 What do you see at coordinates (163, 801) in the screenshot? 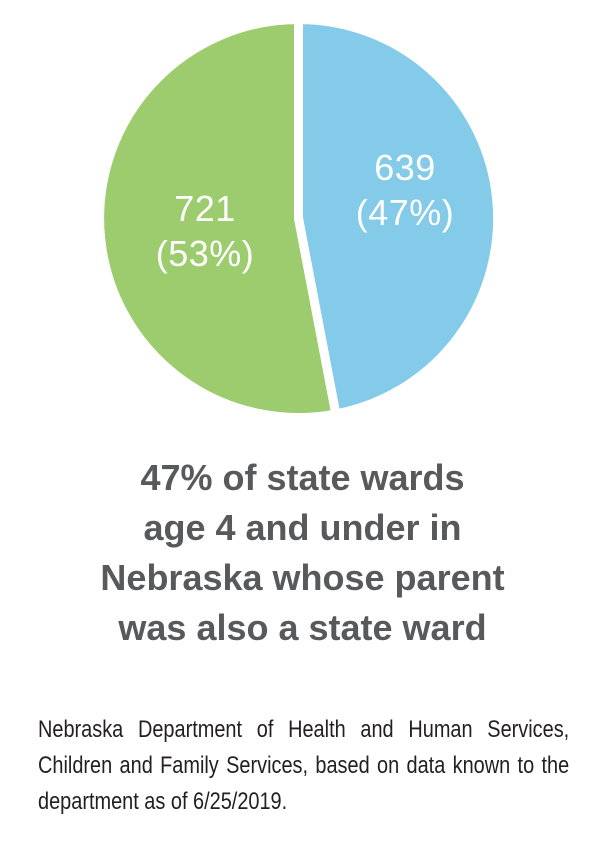
I see `source-note-line: department as of 6/25/2019.` at bounding box center [163, 801].